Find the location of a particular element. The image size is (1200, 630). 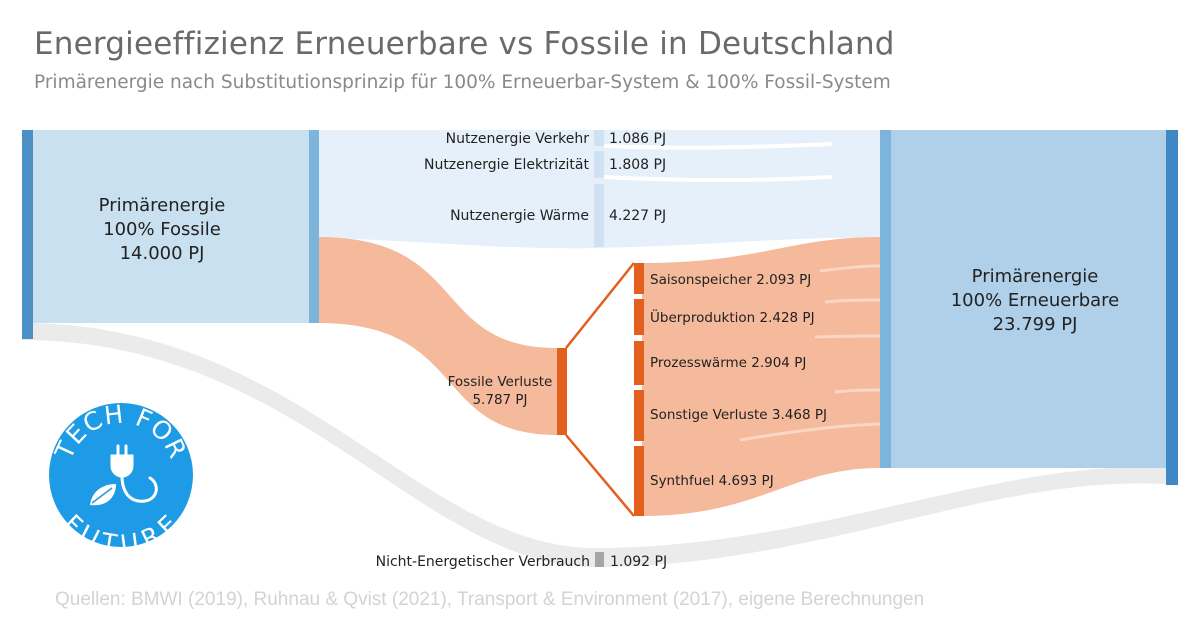

label-ueberproduktion: Überproduktion 2.428 PJ is located at coordinates (732, 317).